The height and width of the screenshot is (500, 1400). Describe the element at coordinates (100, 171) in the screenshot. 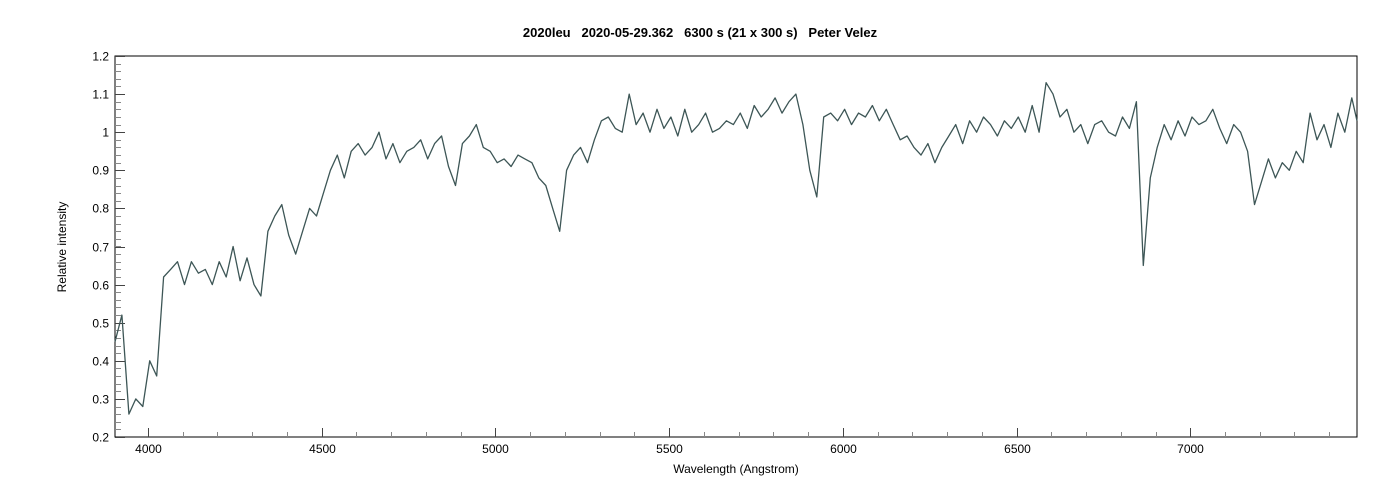

I see `y-tick-label: 0.9` at that location.